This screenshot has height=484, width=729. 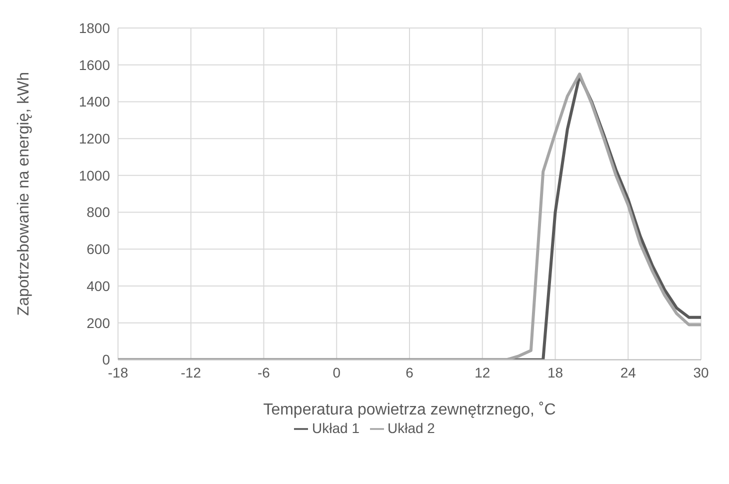 I want to click on x-tick-label: 18, so click(x=555, y=372).